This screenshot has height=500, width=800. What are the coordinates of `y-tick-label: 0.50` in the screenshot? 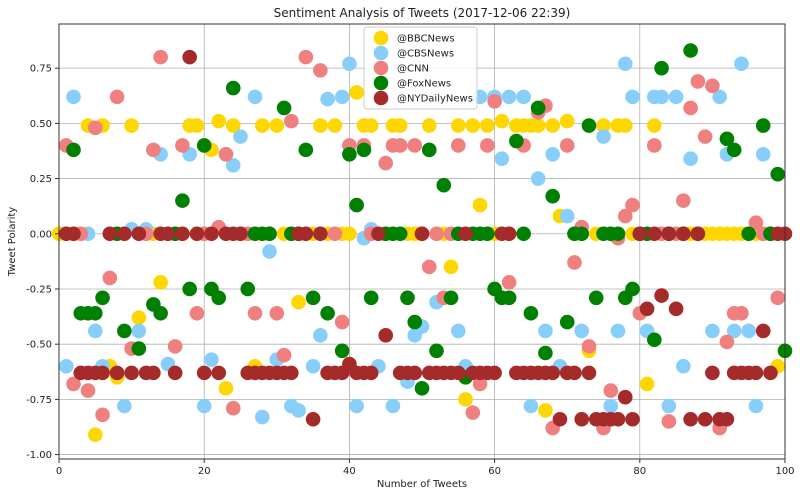 It's located at (41, 124).